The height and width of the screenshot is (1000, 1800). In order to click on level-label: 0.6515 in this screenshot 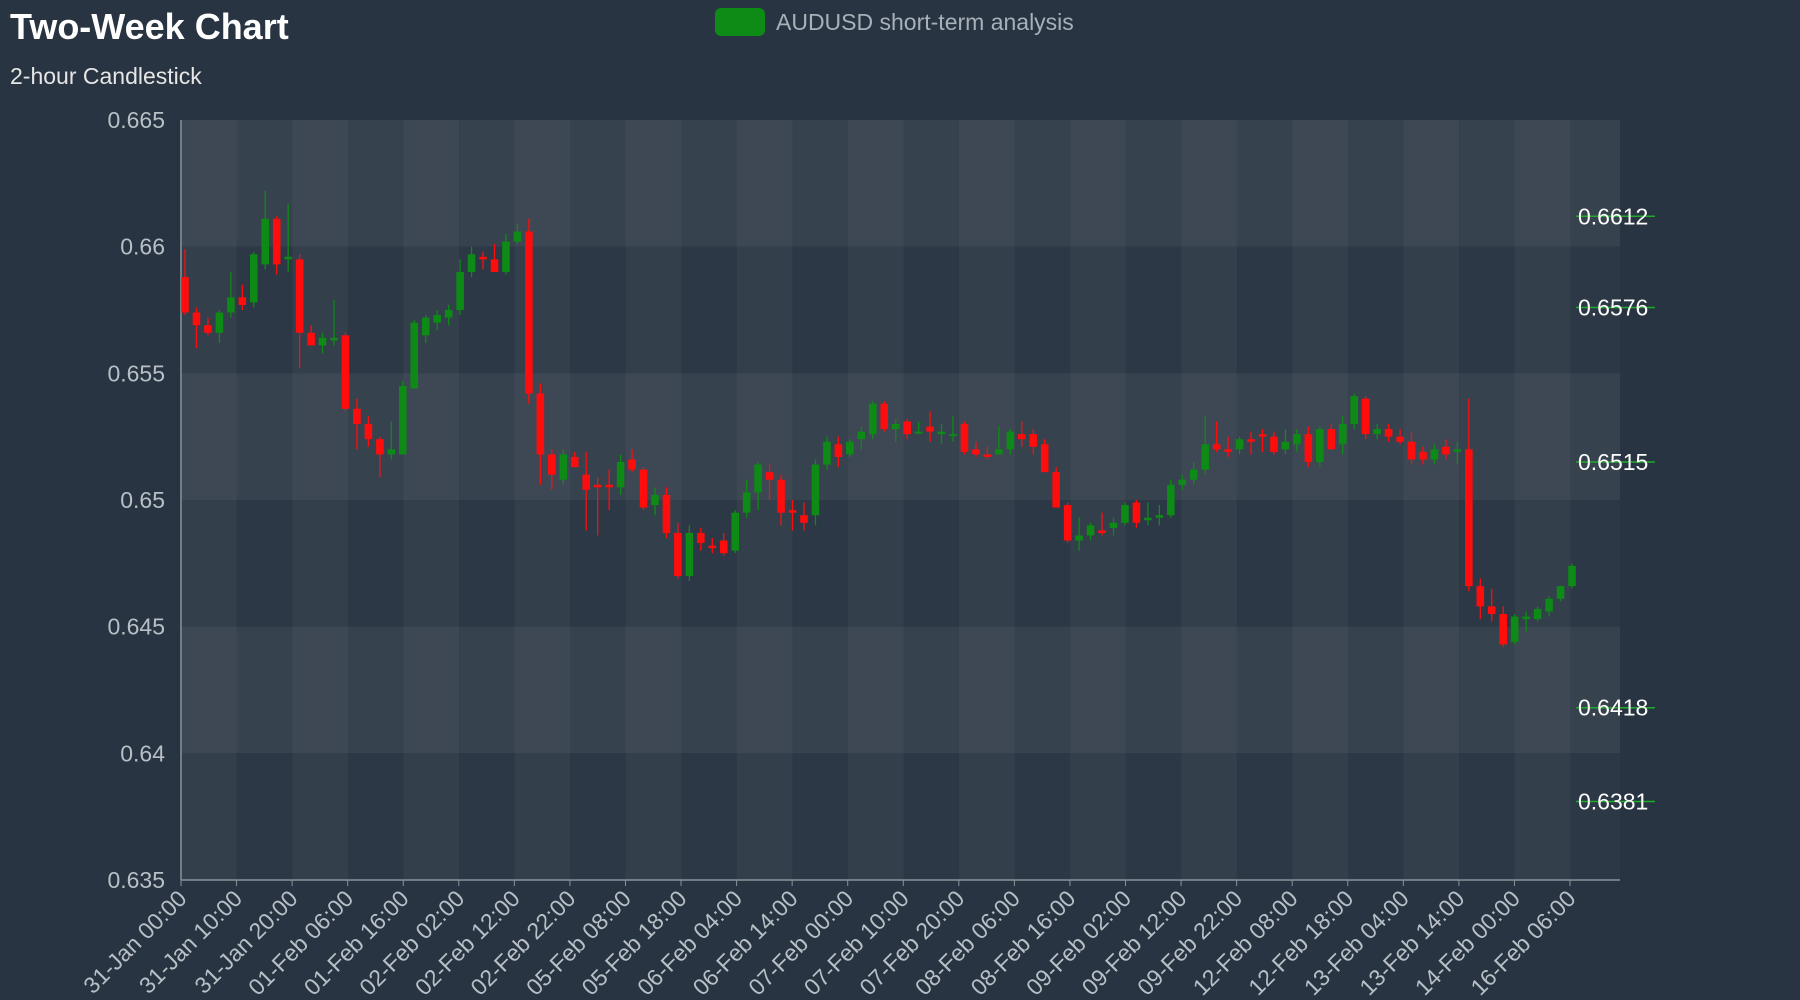, I will do `click(1613, 462)`.